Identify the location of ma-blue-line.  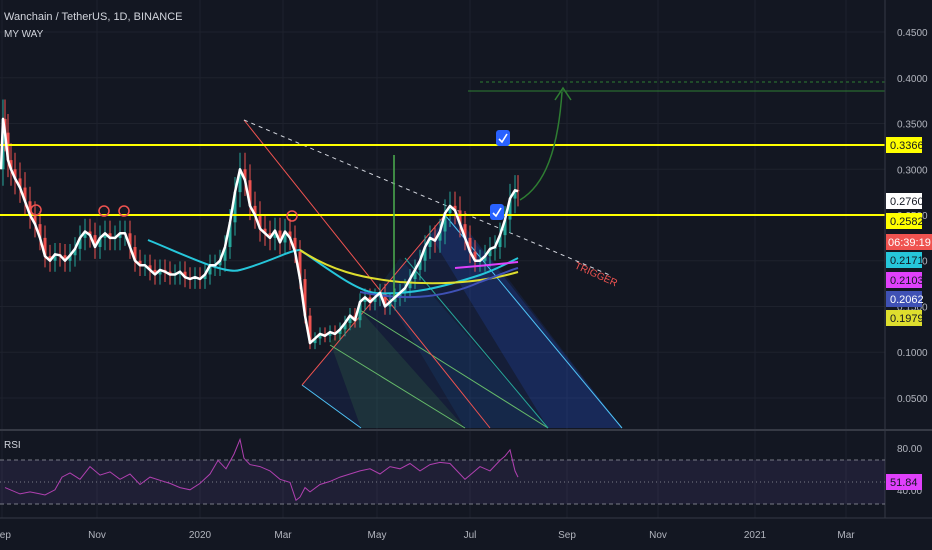
(439, 283).